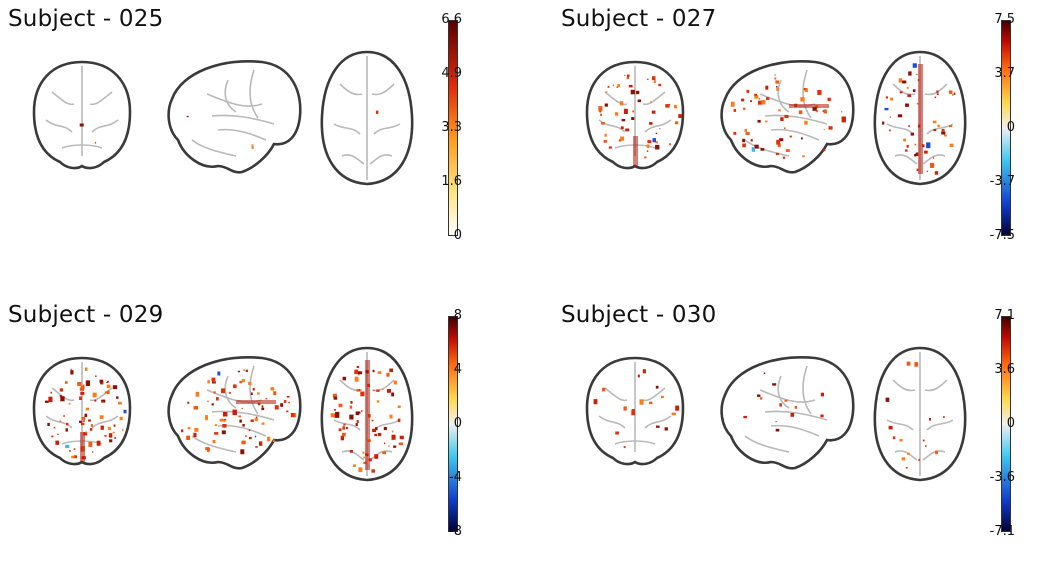 This screenshot has width=1047, height=570. Describe the element at coordinates (451, 73) in the screenshot. I see `colorbar-tick: 4.9` at that location.